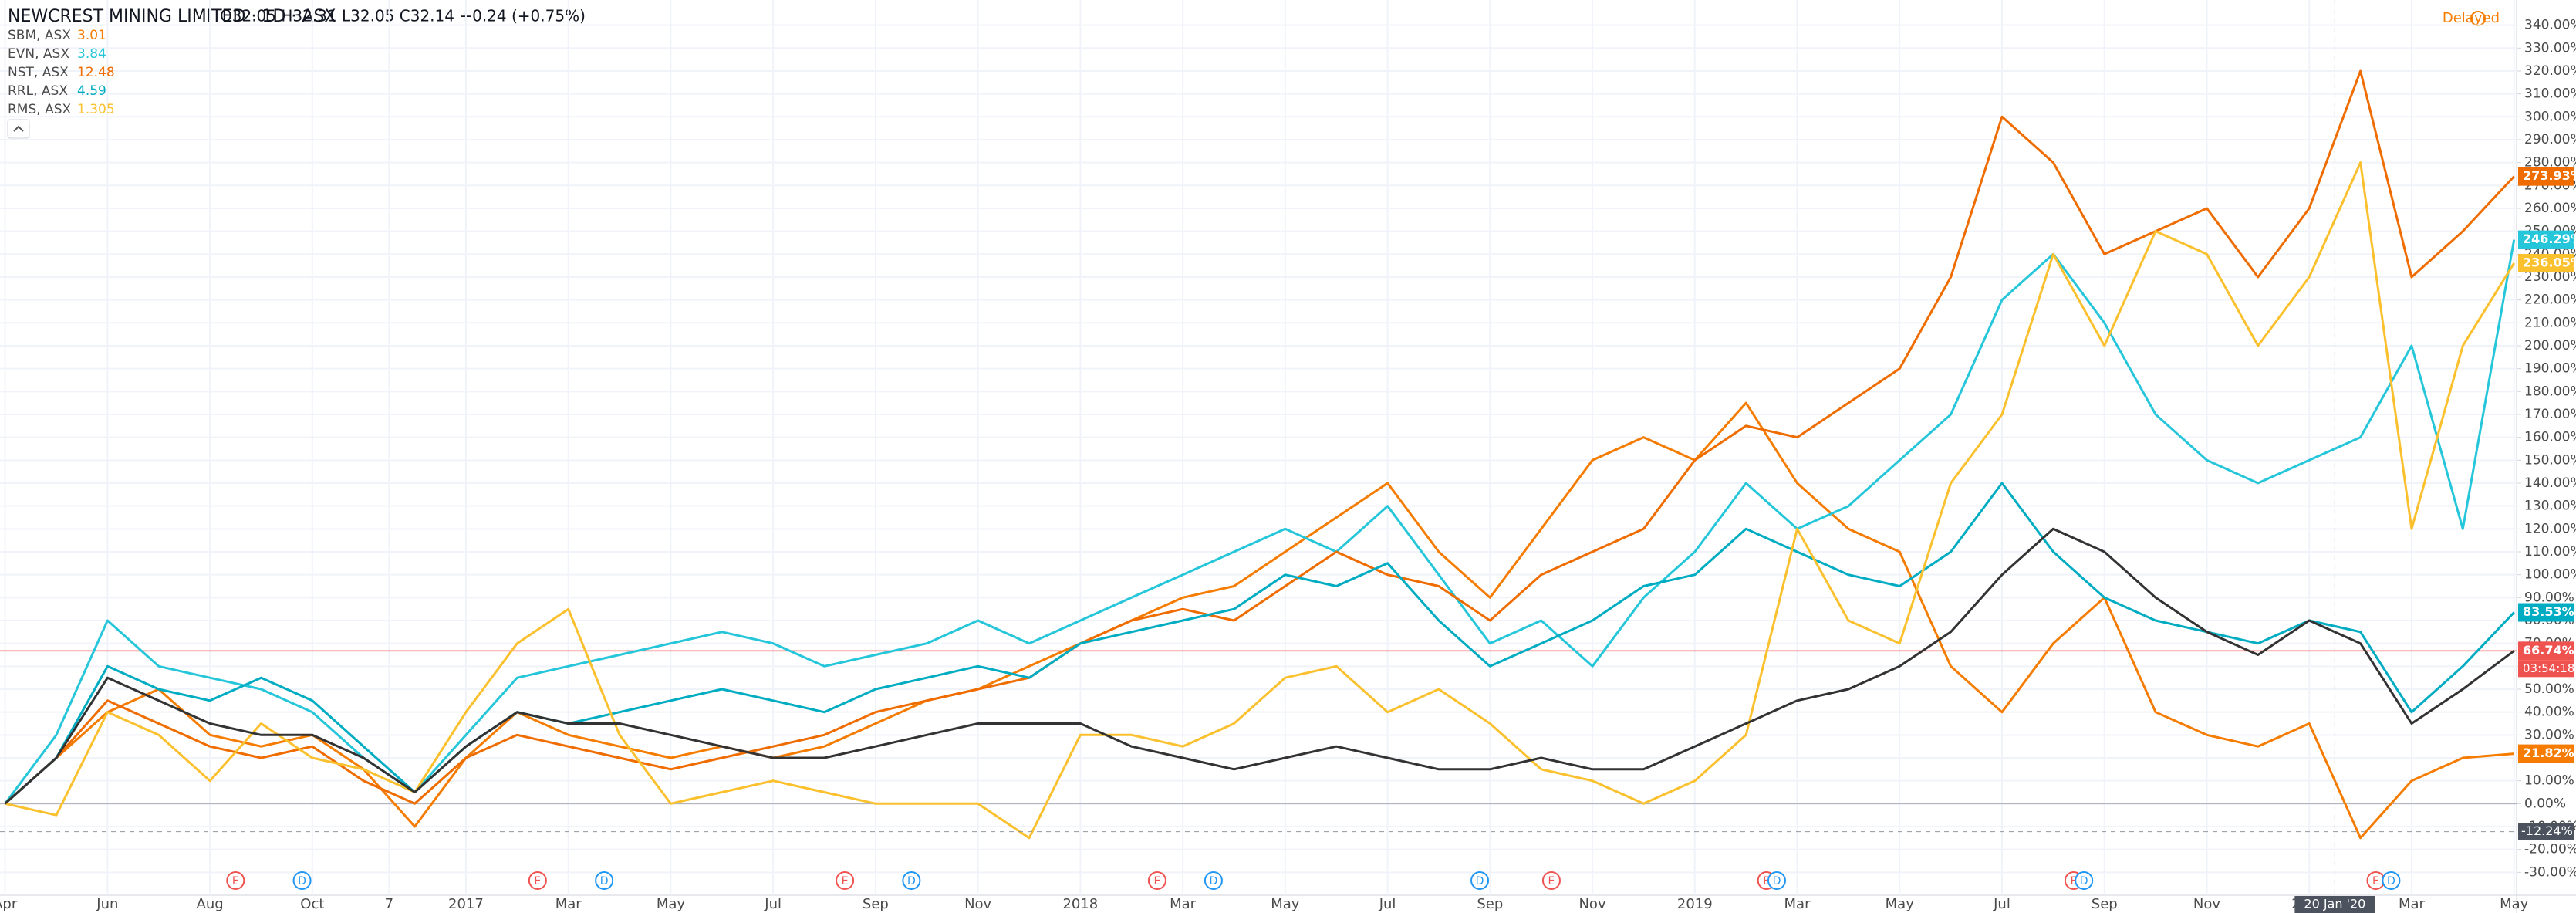 Image resolution: width=2576 pixels, height=913 pixels. I want to click on symbol-title: NEWCREST MINING LIMITED · 1D · ASX, so click(172, 16).